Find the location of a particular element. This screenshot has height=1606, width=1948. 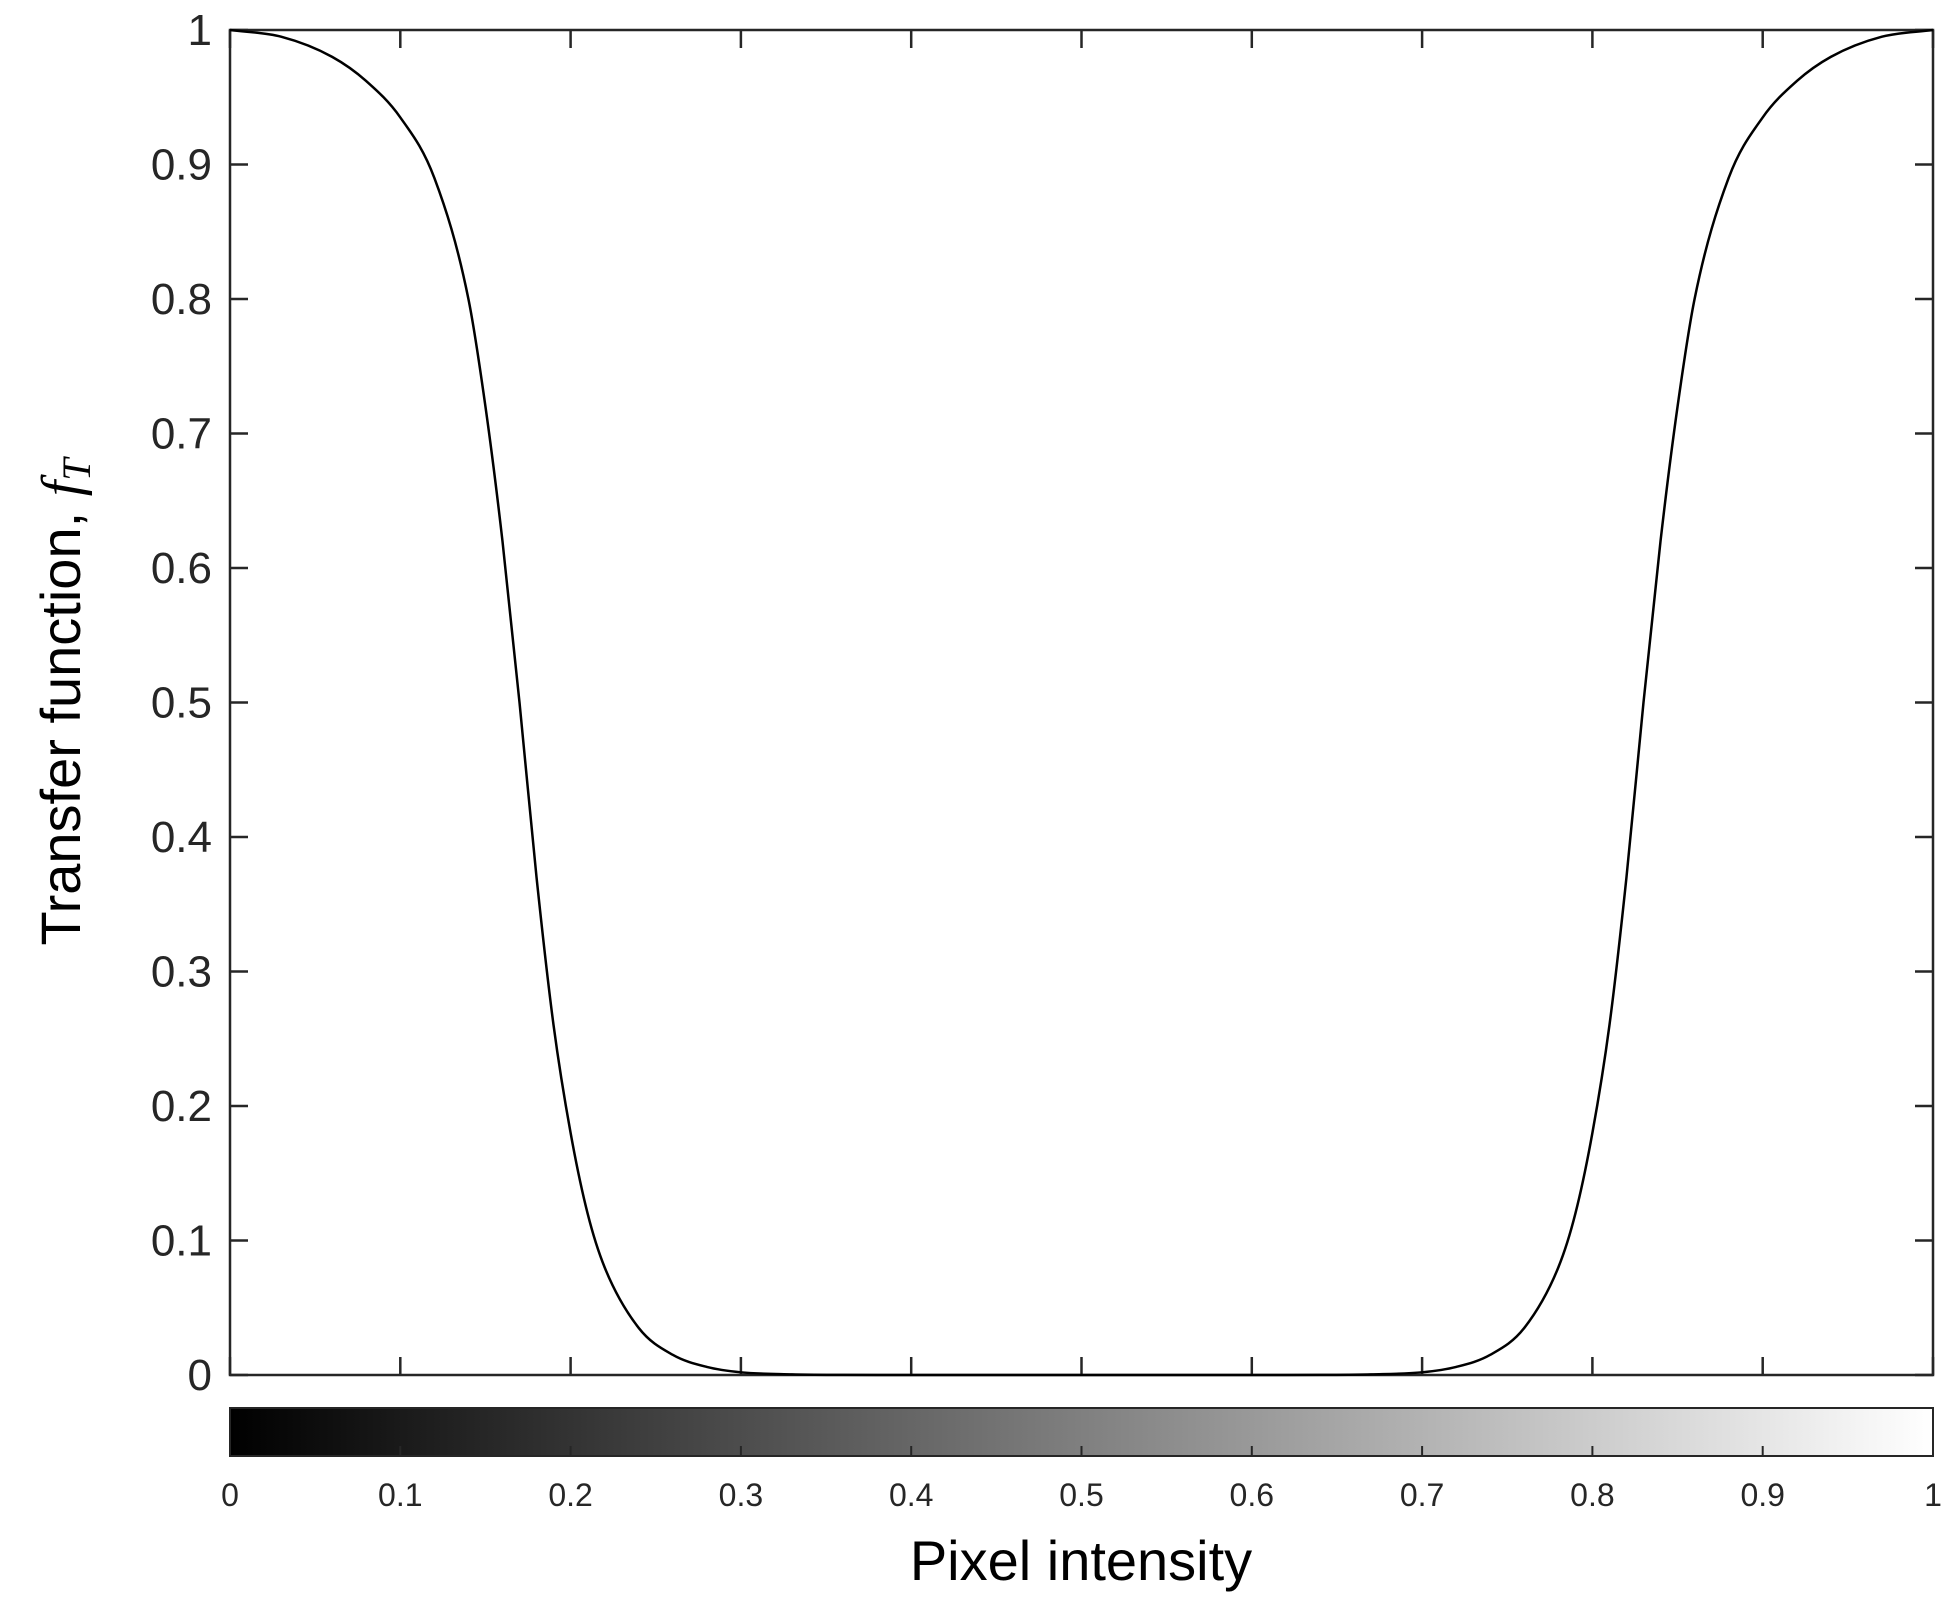

colorbar-tick-label: 0.8 is located at coordinates (1592, 1495).